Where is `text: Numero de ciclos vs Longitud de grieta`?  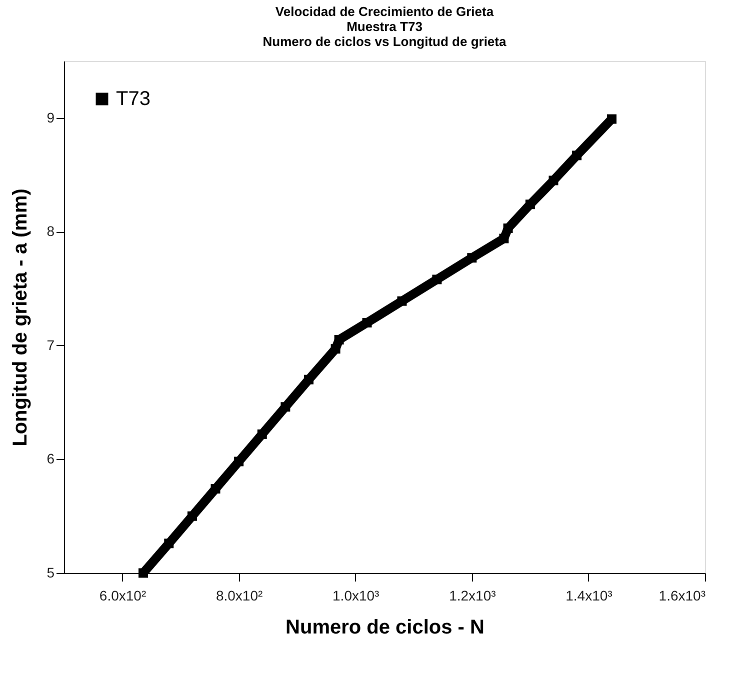 text: Numero de ciclos vs Longitud de grieta is located at coordinates (384, 41).